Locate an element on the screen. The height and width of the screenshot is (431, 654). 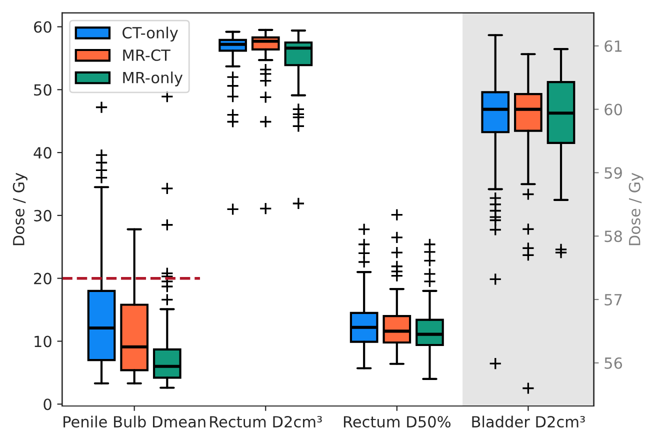
legend-label: CT-only is located at coordinates (150, 34).